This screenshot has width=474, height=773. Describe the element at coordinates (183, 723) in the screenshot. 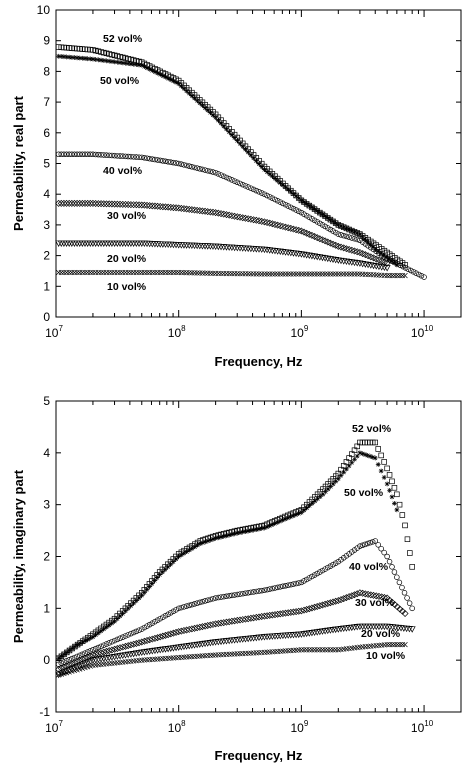

I see `x-tick-exponent: 8` at that location.